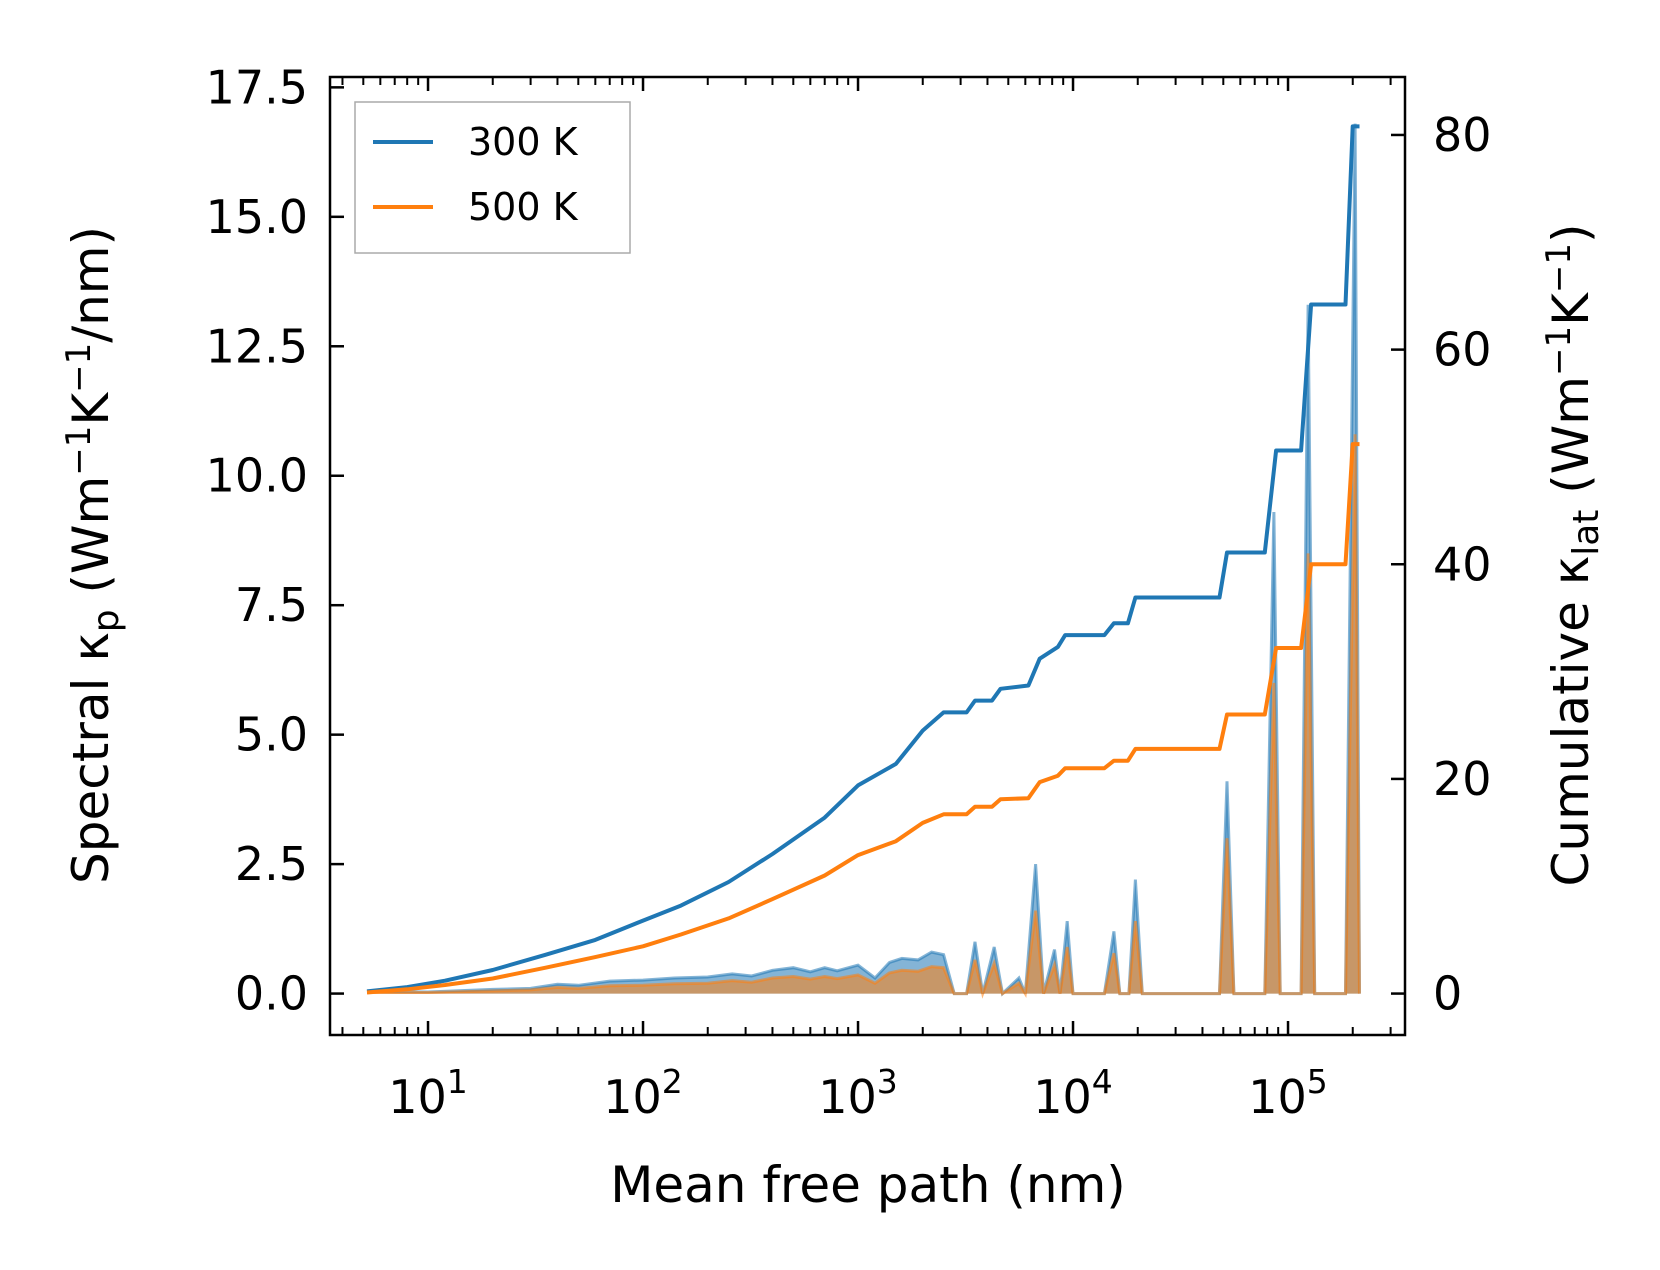  What do you see at coordinates (643, 1093) in the screenshot?
I see `x-tick-label: 10²` at bounding box center [643, 1093].